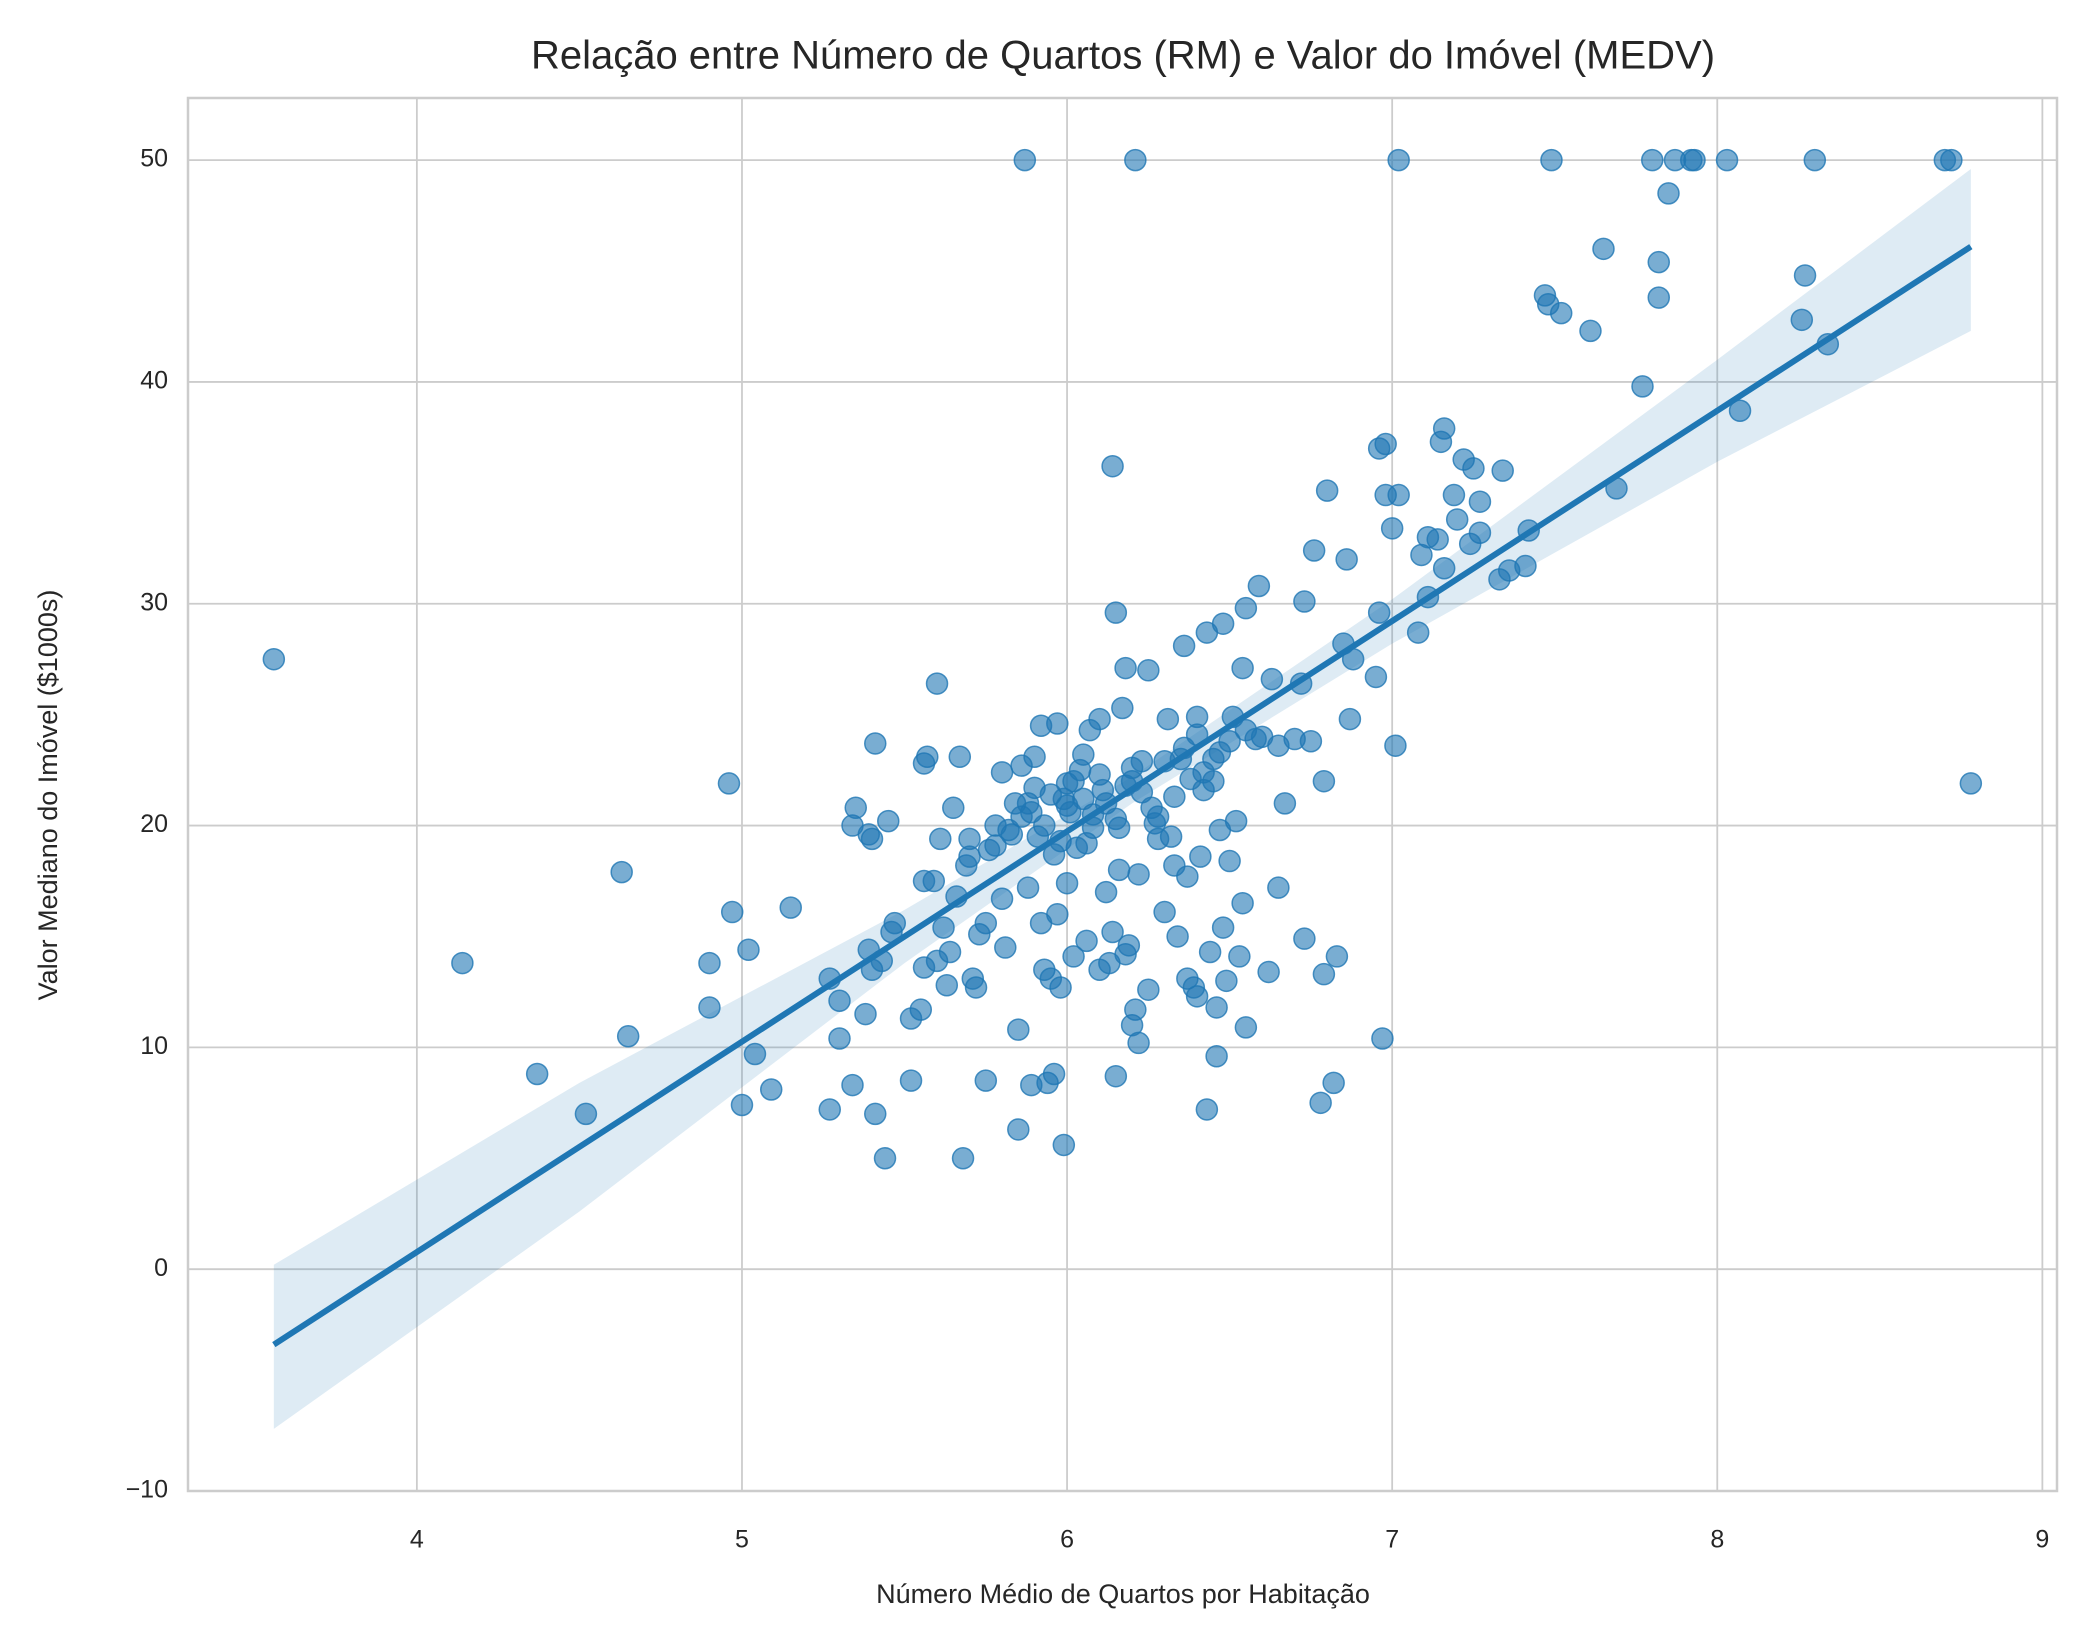 Image resolution: width=2076 pixels, height=1636 pixels. What do you see at coordinates (417, 1540) in the screenshot?
I see `x-tick-label: 4` at bounding box center [417, 1540].